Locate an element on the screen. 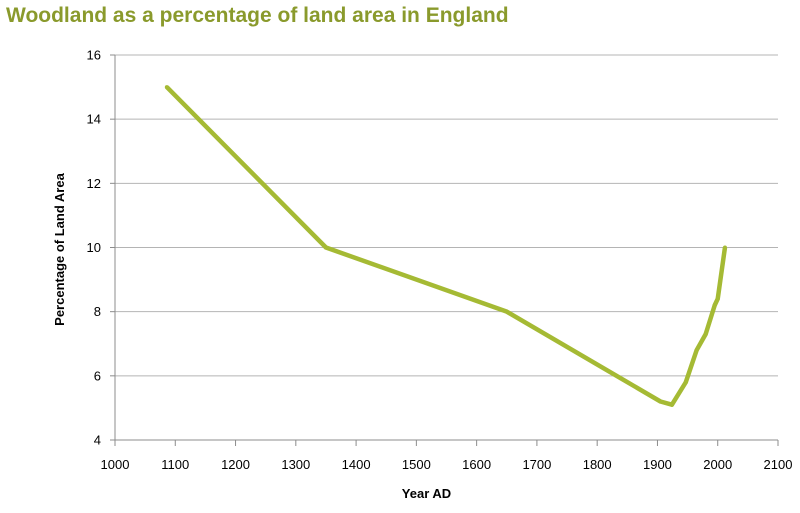  x-tick-label: 1600 is located at coordinates (476, 464).